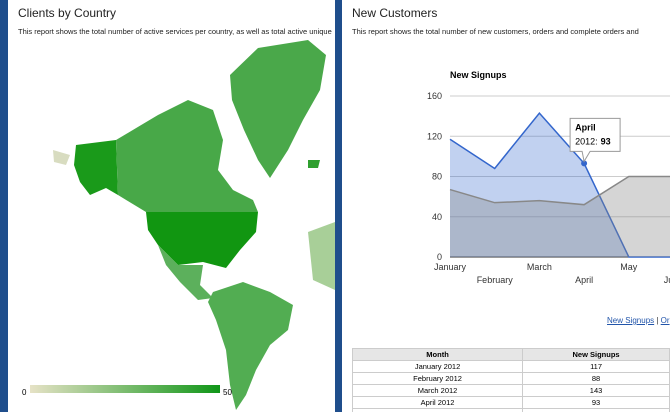  I want to click on y-tick-label: 120, so click(434, 136).